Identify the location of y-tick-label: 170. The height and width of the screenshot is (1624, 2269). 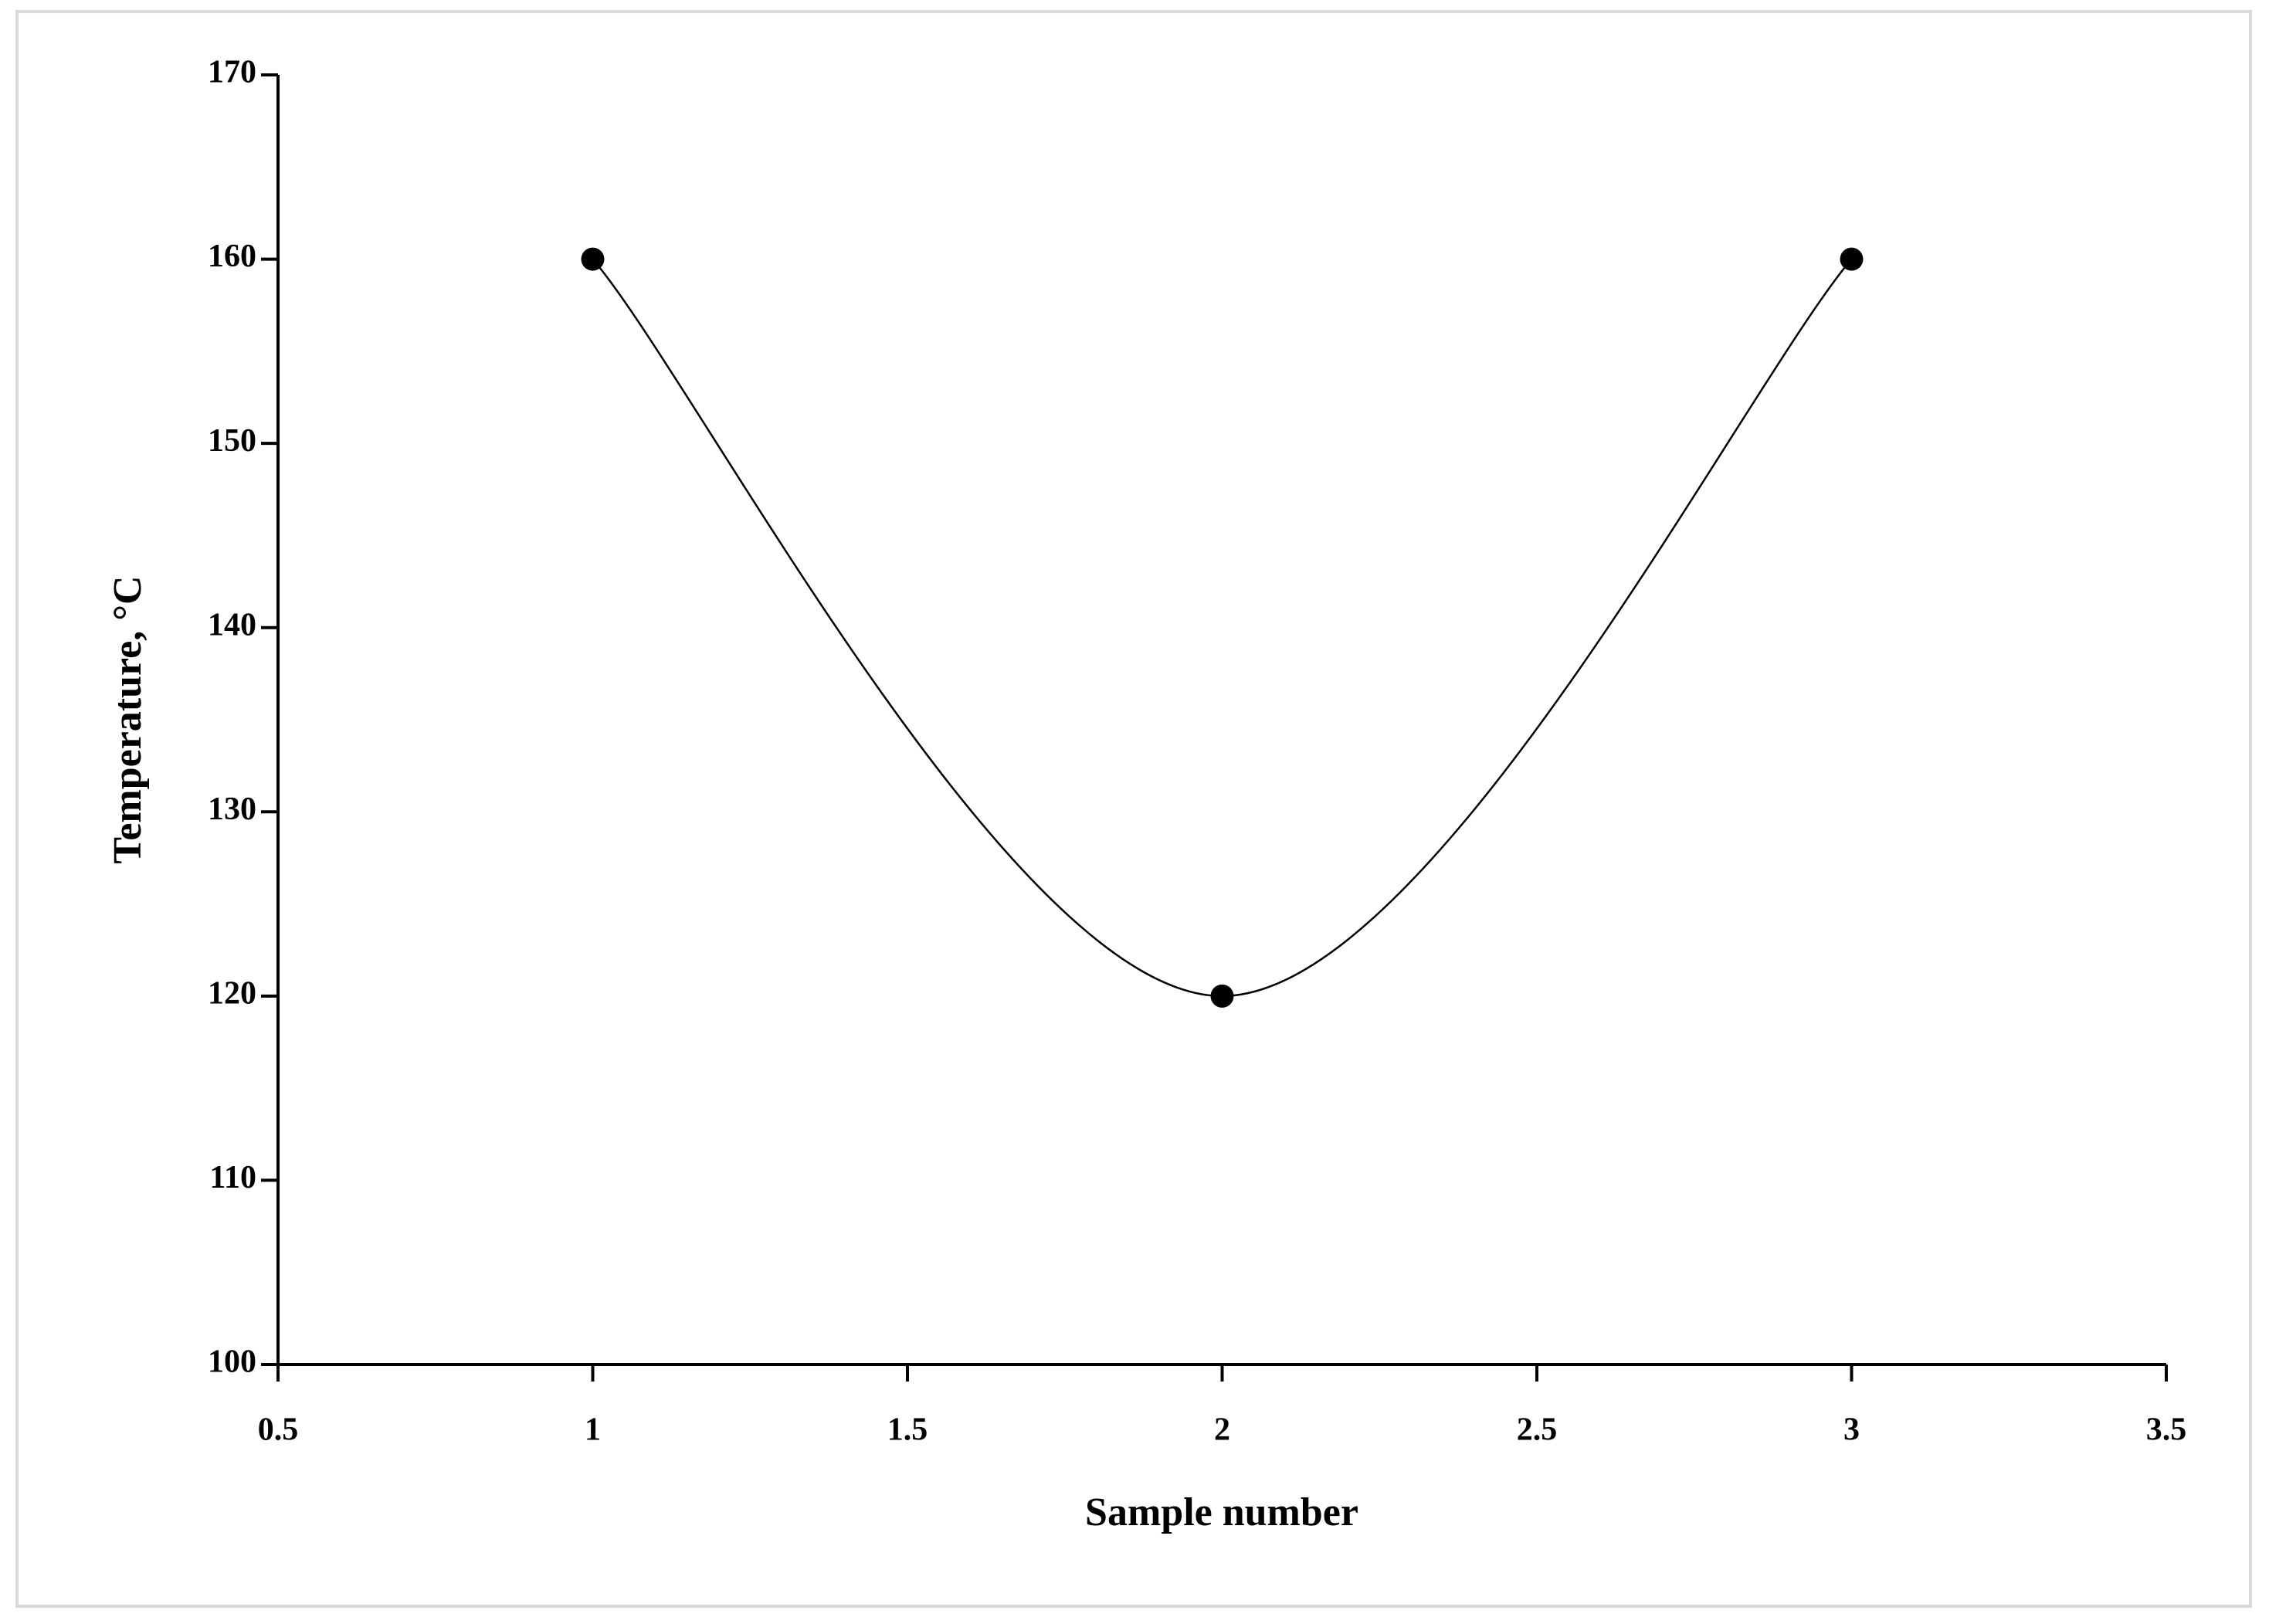
(232, 72).